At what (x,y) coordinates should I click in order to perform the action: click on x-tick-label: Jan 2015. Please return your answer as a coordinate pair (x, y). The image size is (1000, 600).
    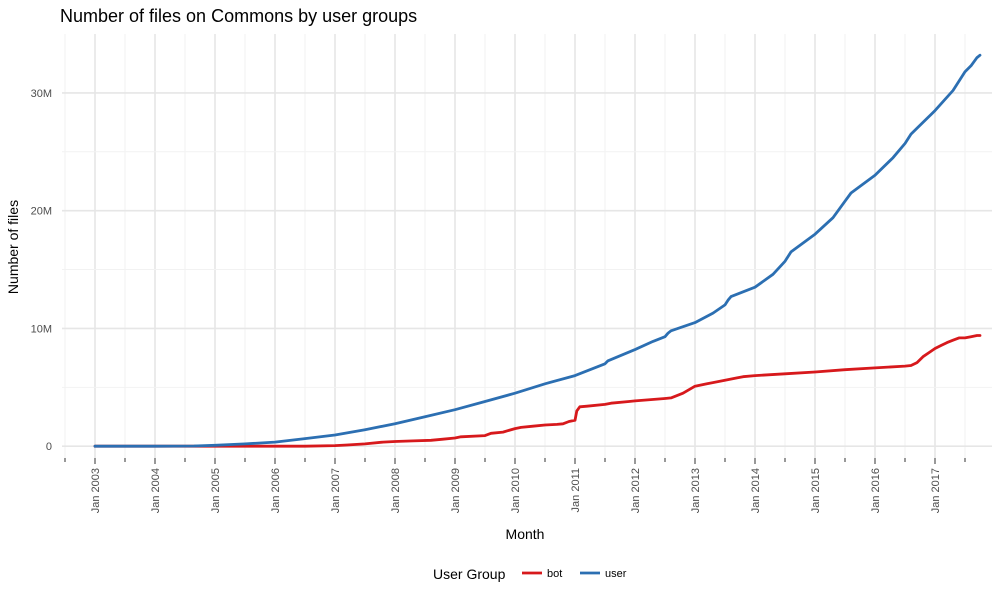
    Looking at the image, I should click on (816, 490).